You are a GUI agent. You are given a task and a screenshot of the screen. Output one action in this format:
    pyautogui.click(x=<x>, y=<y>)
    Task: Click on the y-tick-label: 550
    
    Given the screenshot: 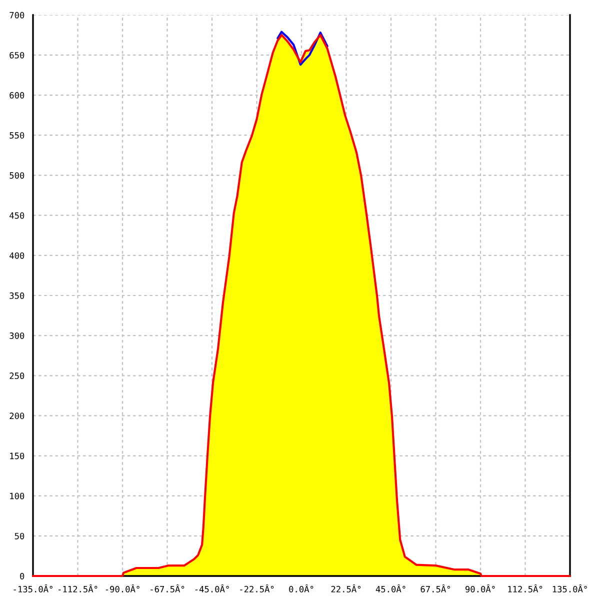 What is the action you would take?
    pyautogui.click(x=17, y=135)
    